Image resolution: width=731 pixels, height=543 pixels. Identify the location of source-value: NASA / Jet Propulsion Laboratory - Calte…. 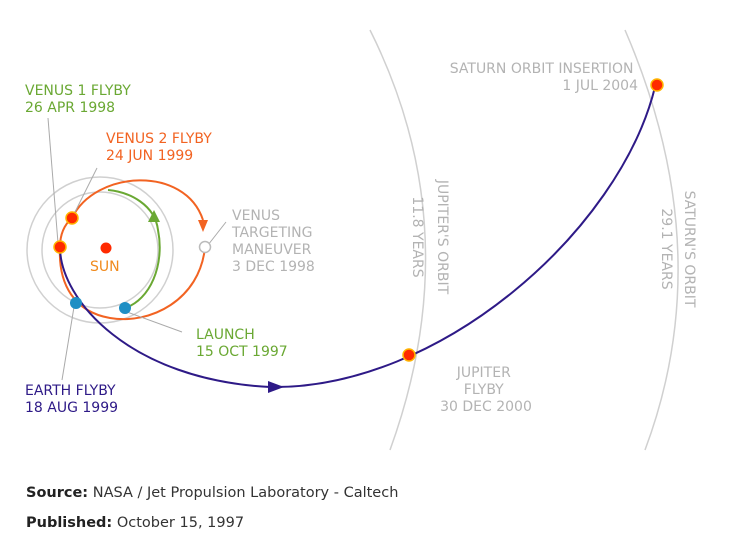
(245, 493).